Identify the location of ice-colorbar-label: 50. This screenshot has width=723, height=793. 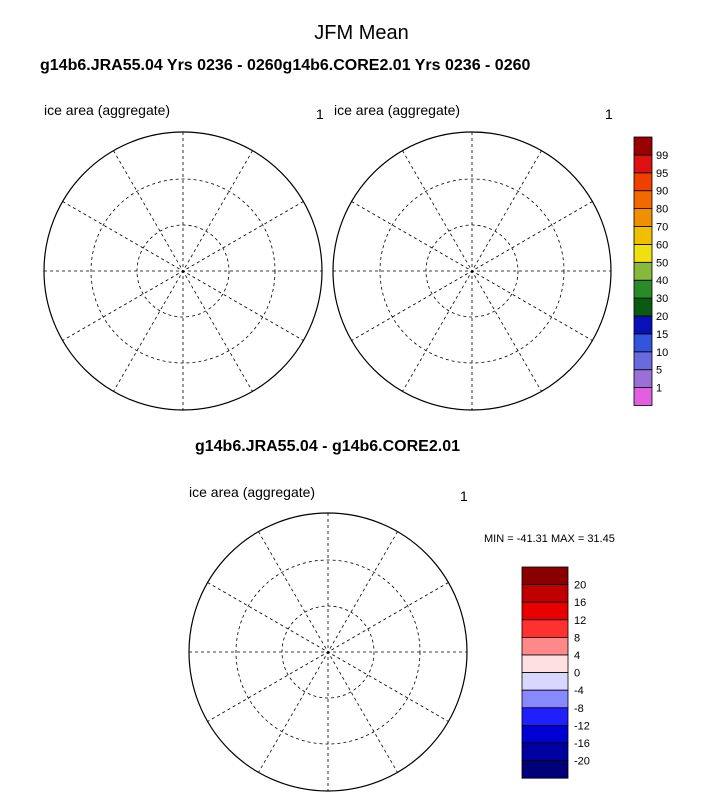
(662, 263).